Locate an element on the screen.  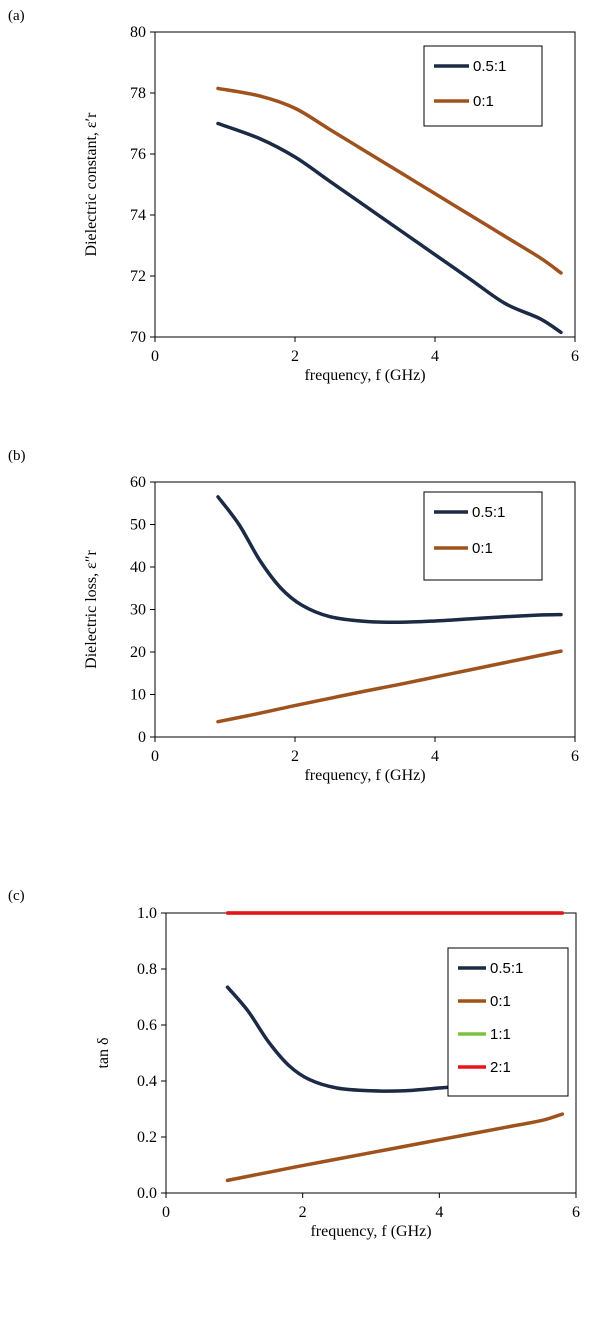
y-tick-label: 30 is located at coordinates (138, 610).